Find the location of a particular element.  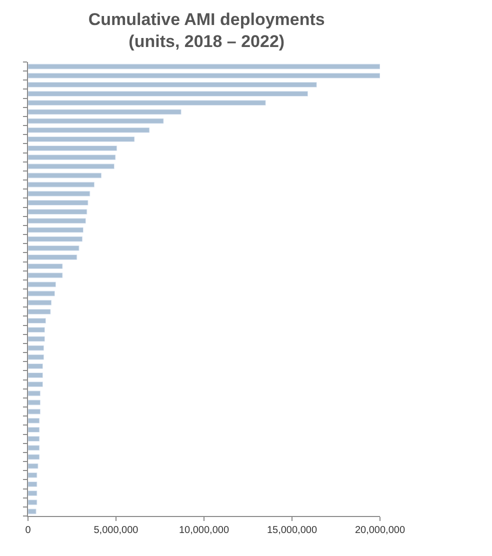

chart-title: Cumulative AMI deployments (units, 2018 – 2022) is located at coordinates (206, 31).